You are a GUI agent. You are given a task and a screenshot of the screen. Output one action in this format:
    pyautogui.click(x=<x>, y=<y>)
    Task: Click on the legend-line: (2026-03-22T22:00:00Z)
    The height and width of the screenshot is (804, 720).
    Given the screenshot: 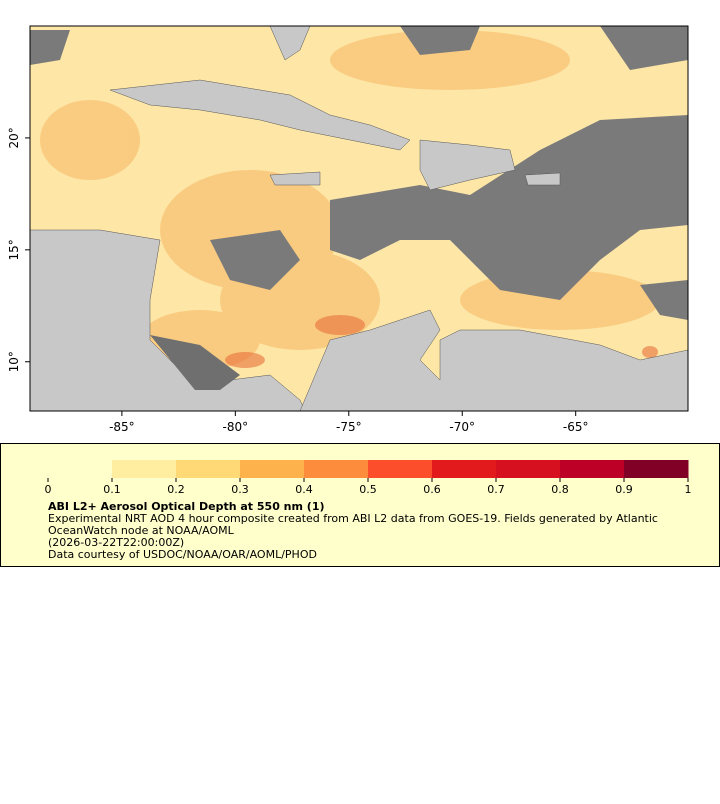 What is the action you would take?
    pyautogui.click(x=116, y=542)
    